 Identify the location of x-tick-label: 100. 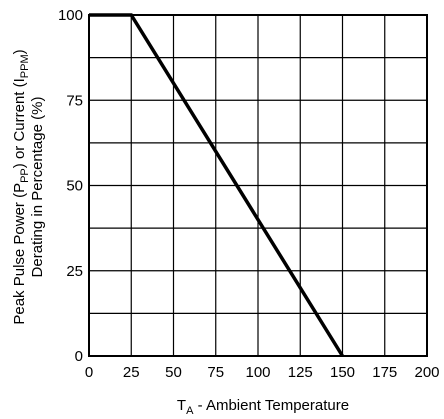
(257, 372).